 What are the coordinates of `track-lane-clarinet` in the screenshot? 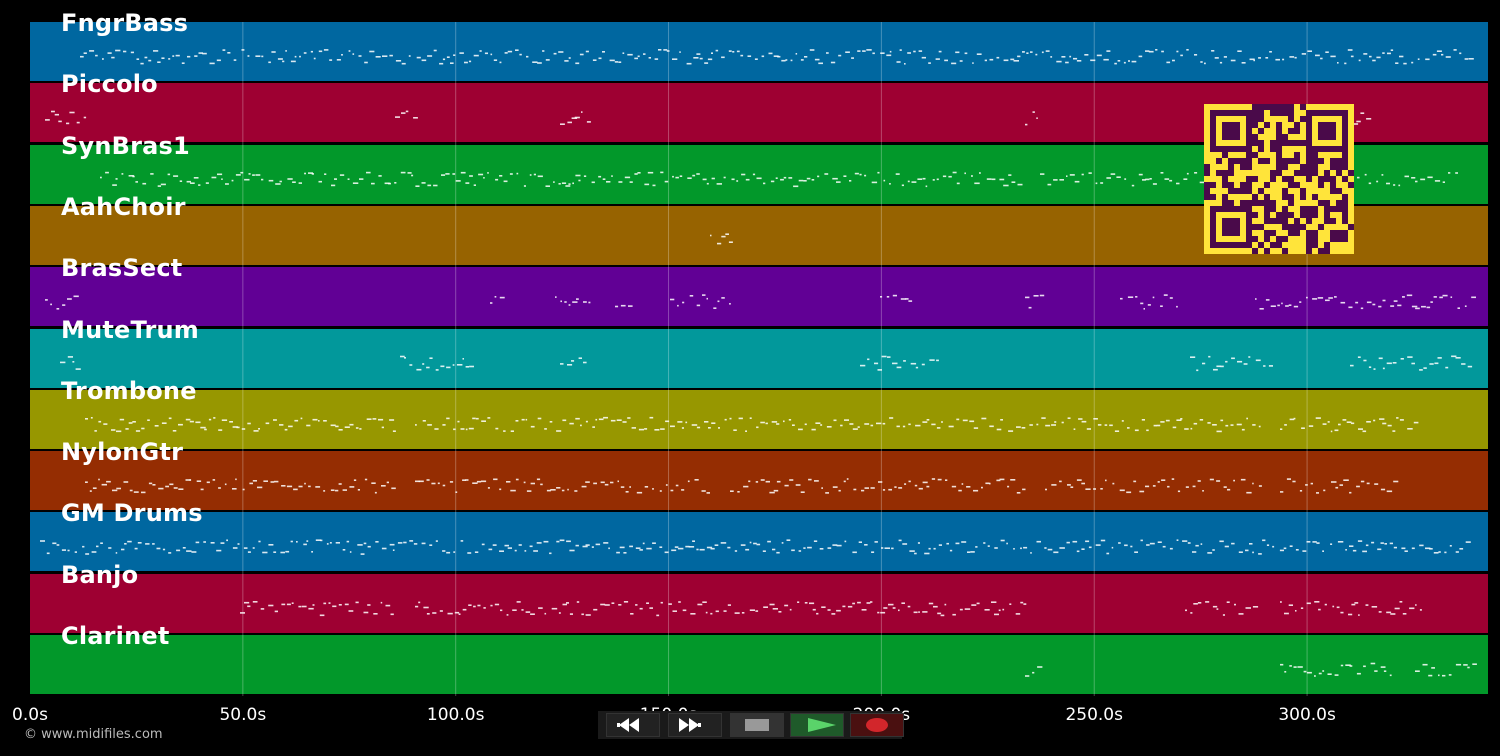 It's located at (759, 664).